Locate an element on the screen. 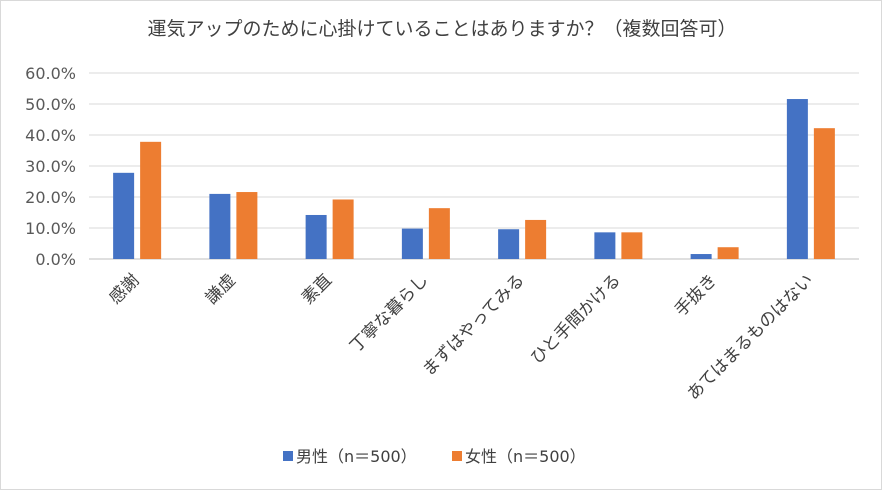 This screenshot has height=490, width=882. y-tick-label: 30.0% is located at coordinates (50, 166).